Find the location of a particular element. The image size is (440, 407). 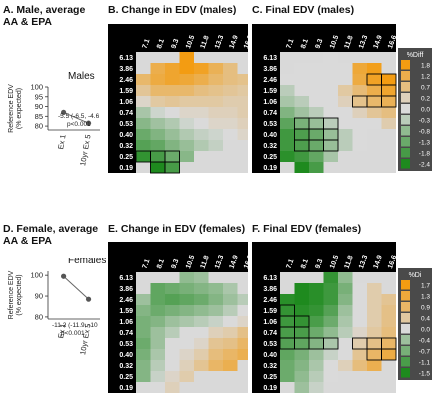

data-point is located at coordinates (88, 123).